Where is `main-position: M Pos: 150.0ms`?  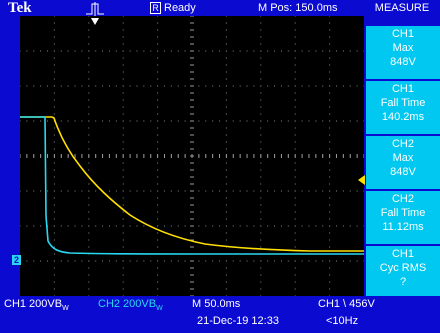
main-position: M Pos: 150.0ms is located at coordinates (298, 8).